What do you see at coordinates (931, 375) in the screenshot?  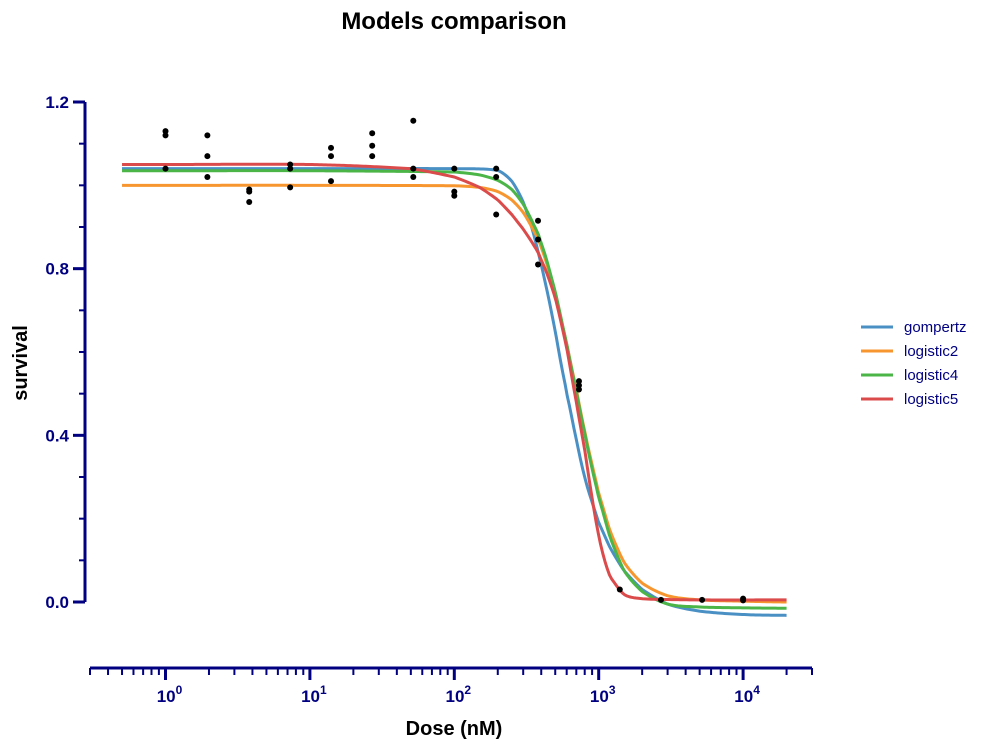 I see `legend-label-logistic4: logistic4` at bounding box center [931, 375].